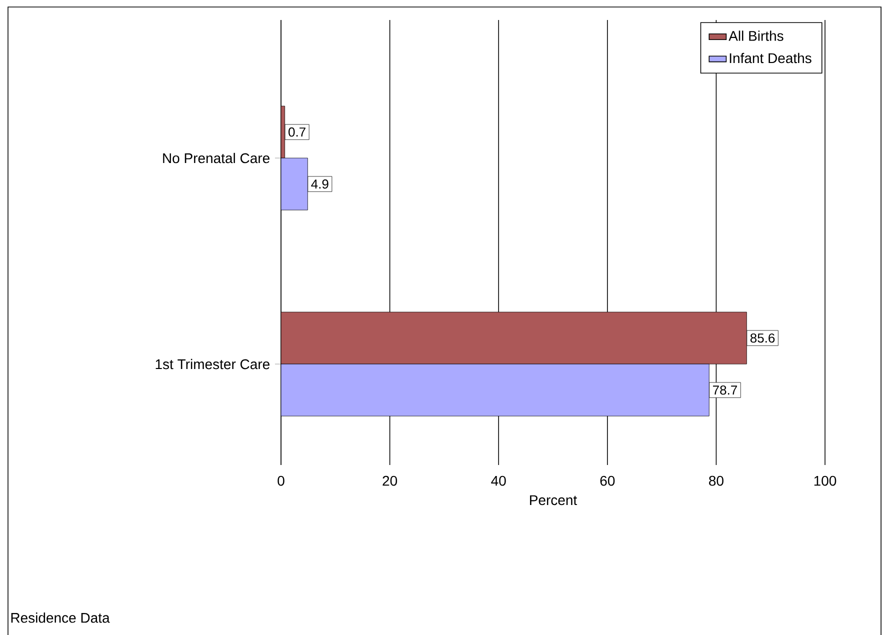 Image resolution: width=882 pixels, height=635 pixels. What do you see at coordinates (725, 389) in the screenshot?
I see `data-label: 78.7` at bounding box center [725, 389].